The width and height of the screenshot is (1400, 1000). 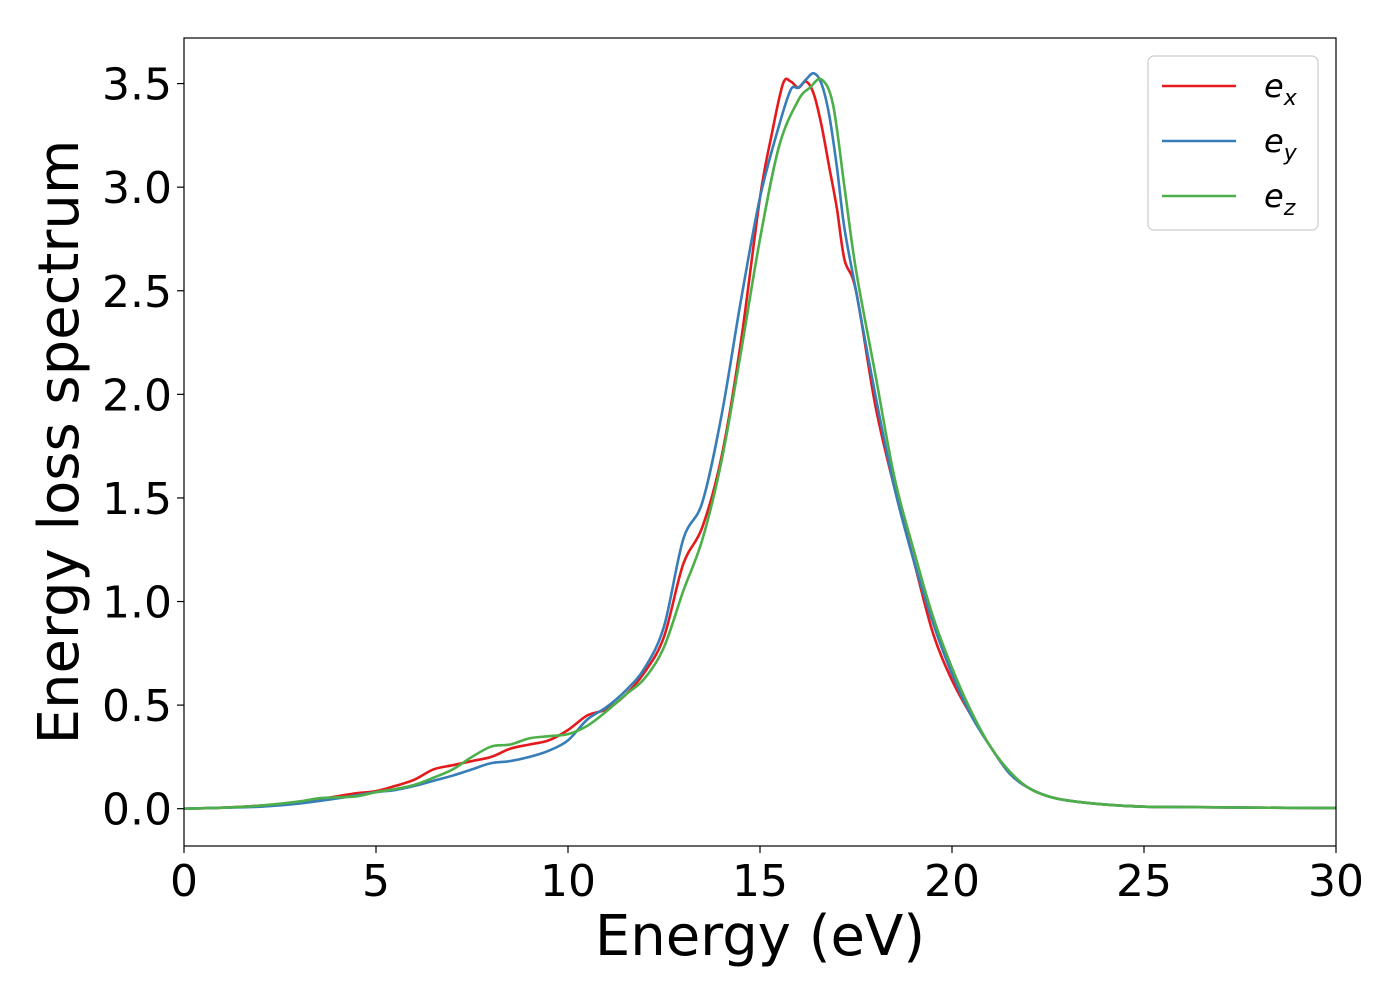 What do you see at coordinates (1281, 89) in the screenshot?
I see `legend-label-ex: ex` at bounding box center [1281, 89].